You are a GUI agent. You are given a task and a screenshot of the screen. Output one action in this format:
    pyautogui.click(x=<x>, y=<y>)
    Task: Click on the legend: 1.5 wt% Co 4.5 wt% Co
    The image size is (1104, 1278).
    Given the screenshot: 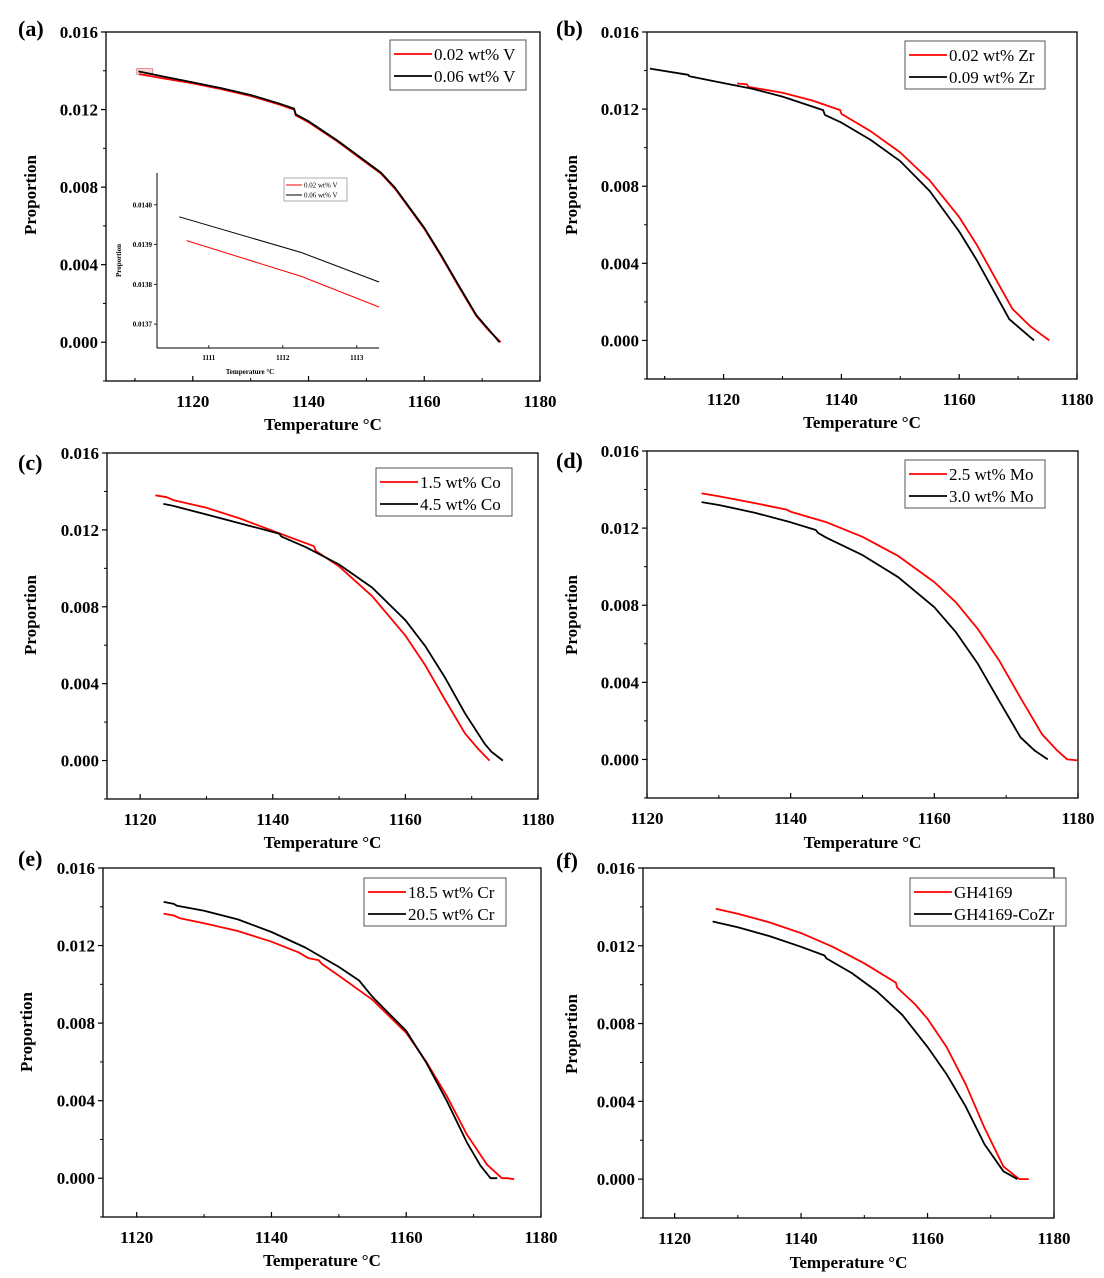 What is the action you would take?
    pyautogui.click(x=444, y=492)
    